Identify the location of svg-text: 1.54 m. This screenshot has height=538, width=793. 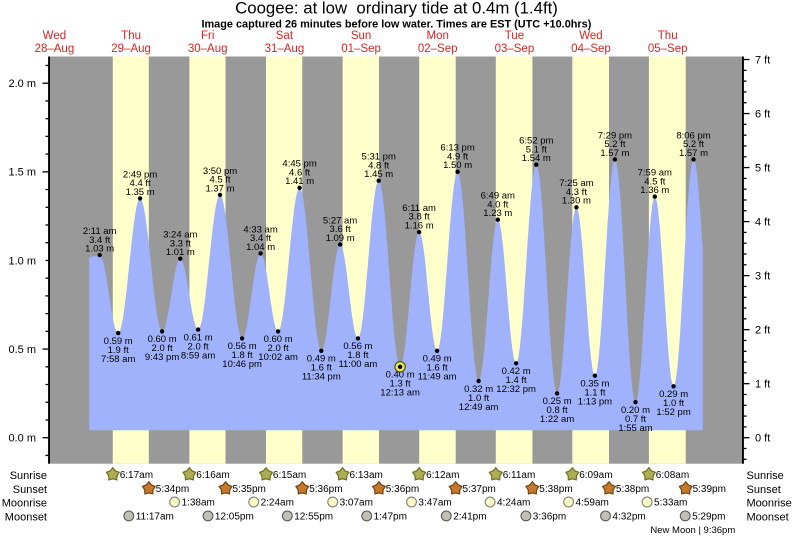
(536, 158).